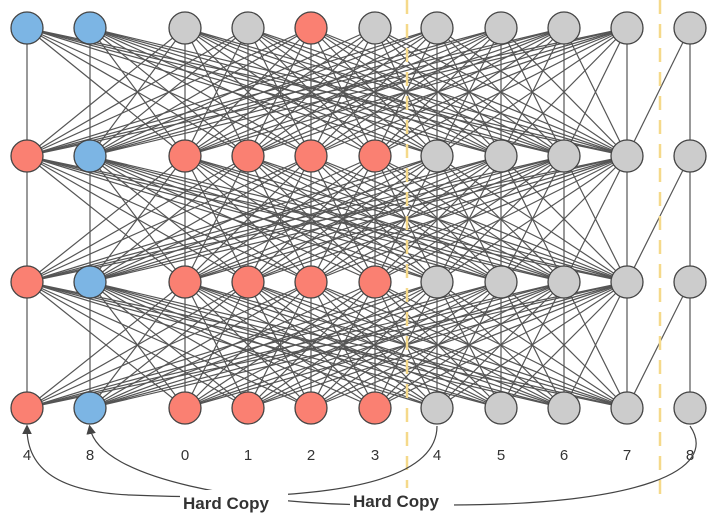  Describe the element at coordinates (90, 455) in the screenshot. I see `index-label: 8` at that location.